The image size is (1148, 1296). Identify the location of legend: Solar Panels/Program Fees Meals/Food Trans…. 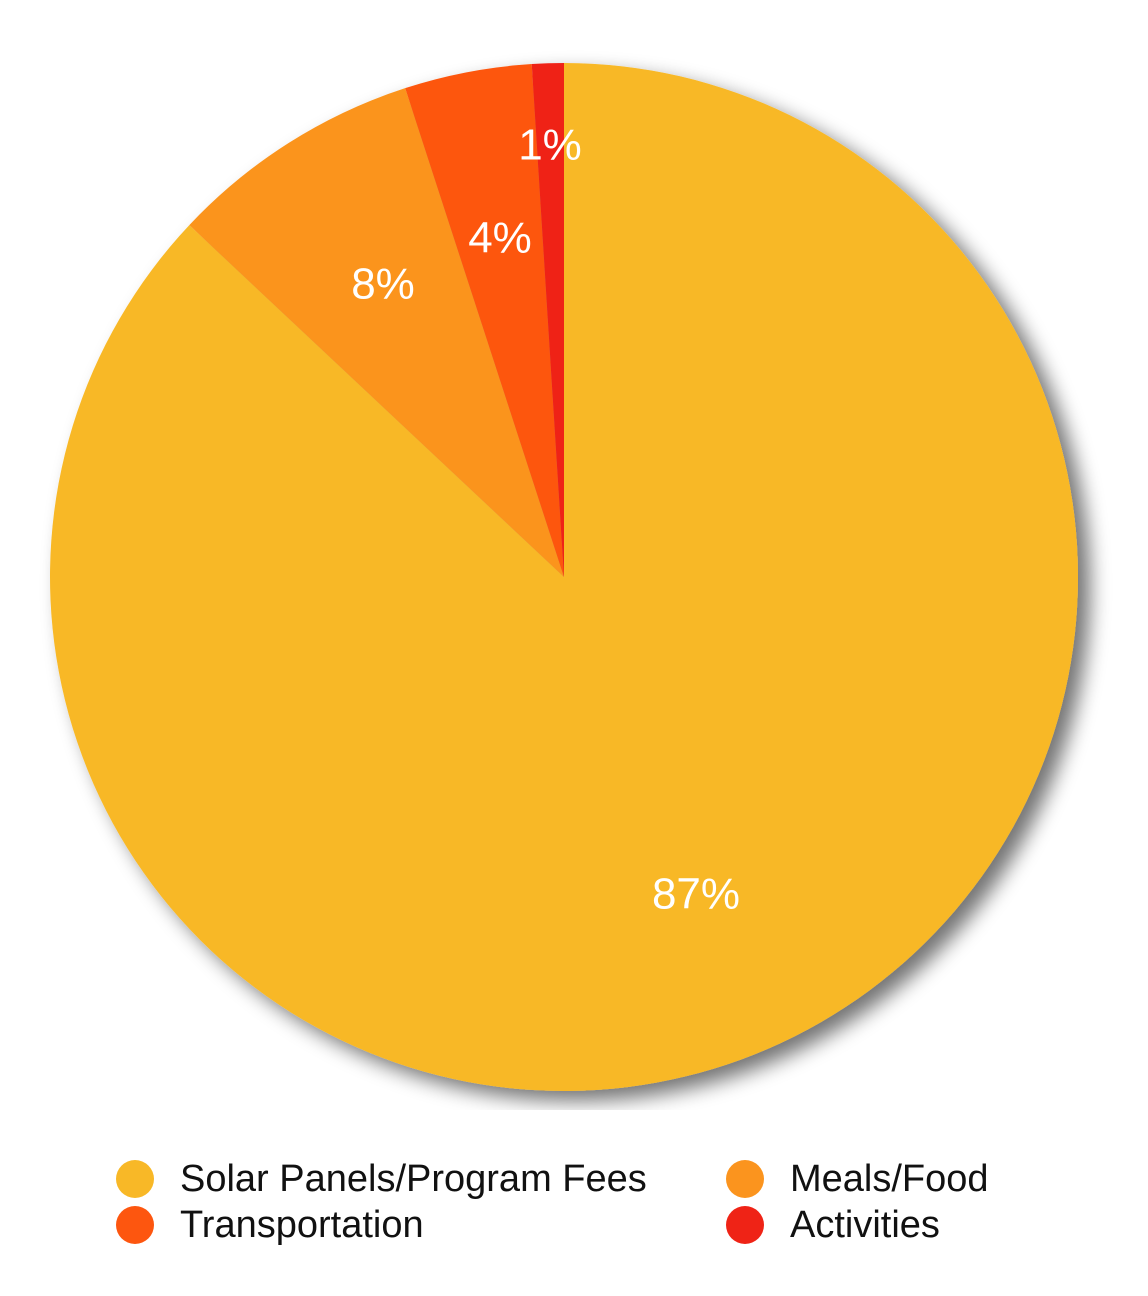
(576, 1202).